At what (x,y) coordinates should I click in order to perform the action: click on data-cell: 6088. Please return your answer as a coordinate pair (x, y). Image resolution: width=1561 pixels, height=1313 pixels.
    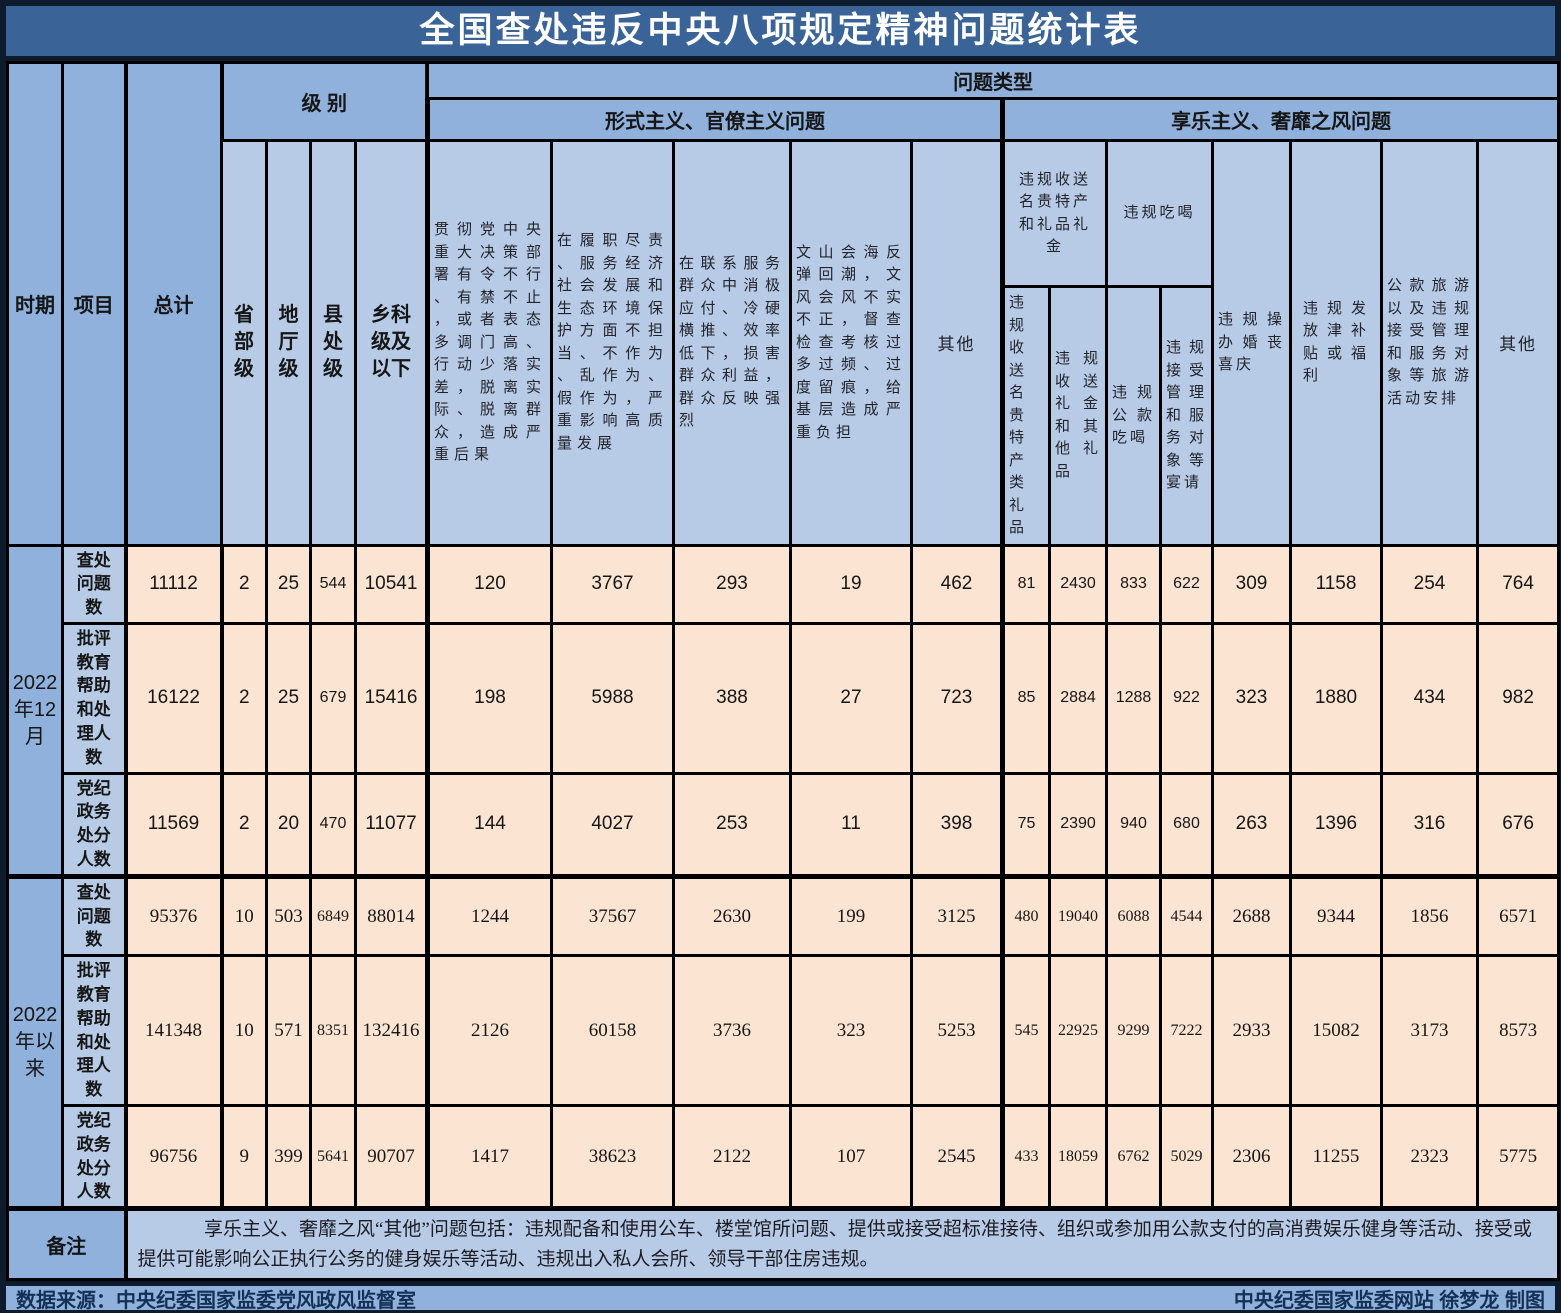
    Looking at the image, I should click on (1133, 915).